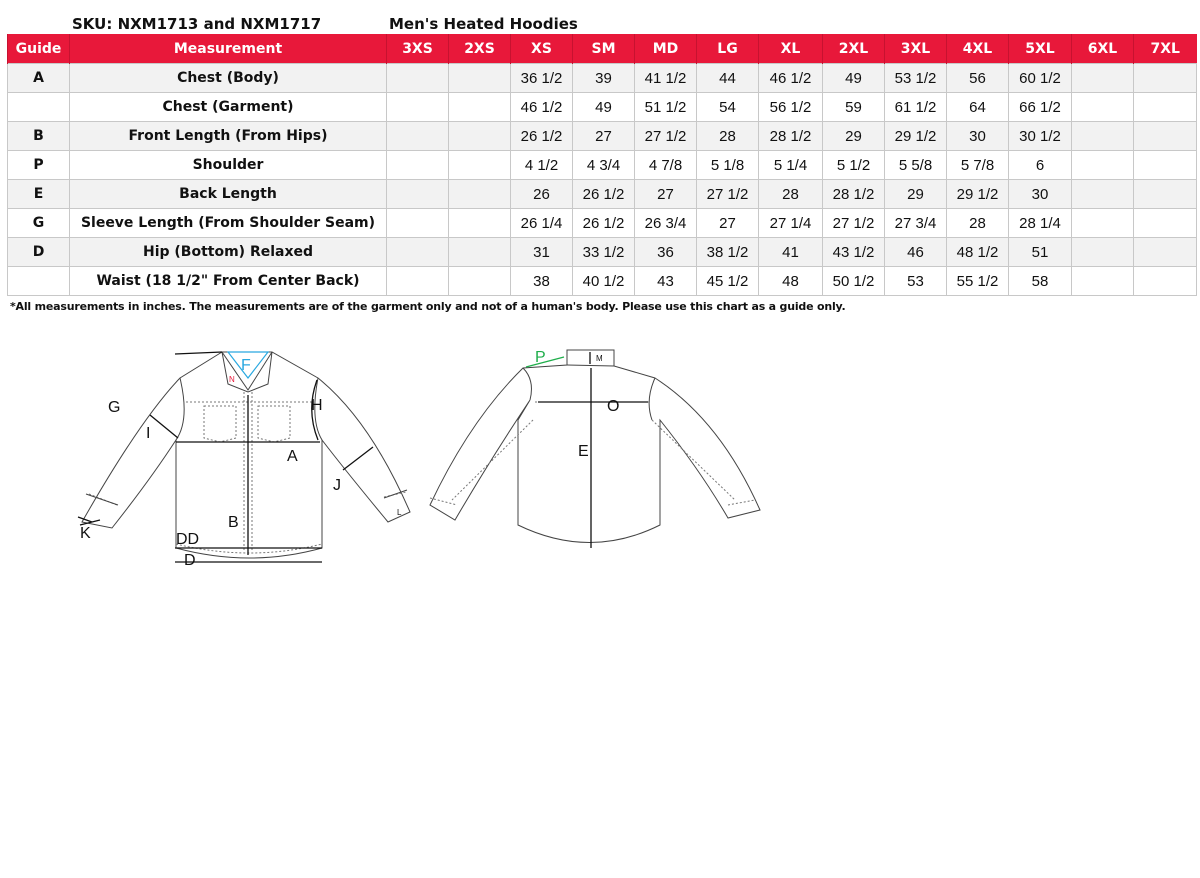 This screenshot has width=1200, height=878. I want to click on size-value-cell: 26 3/4, so click(665, 223).